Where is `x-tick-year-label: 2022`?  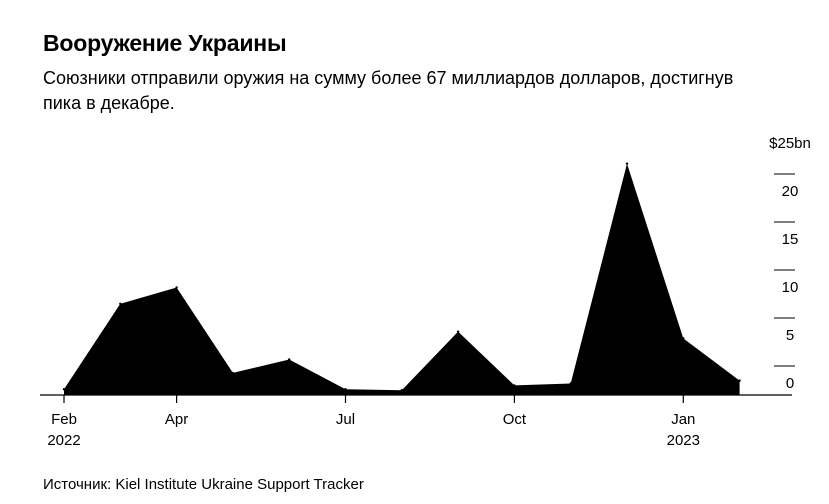
x-tick-year-label: 2022 is located at coordinates (63, 440).